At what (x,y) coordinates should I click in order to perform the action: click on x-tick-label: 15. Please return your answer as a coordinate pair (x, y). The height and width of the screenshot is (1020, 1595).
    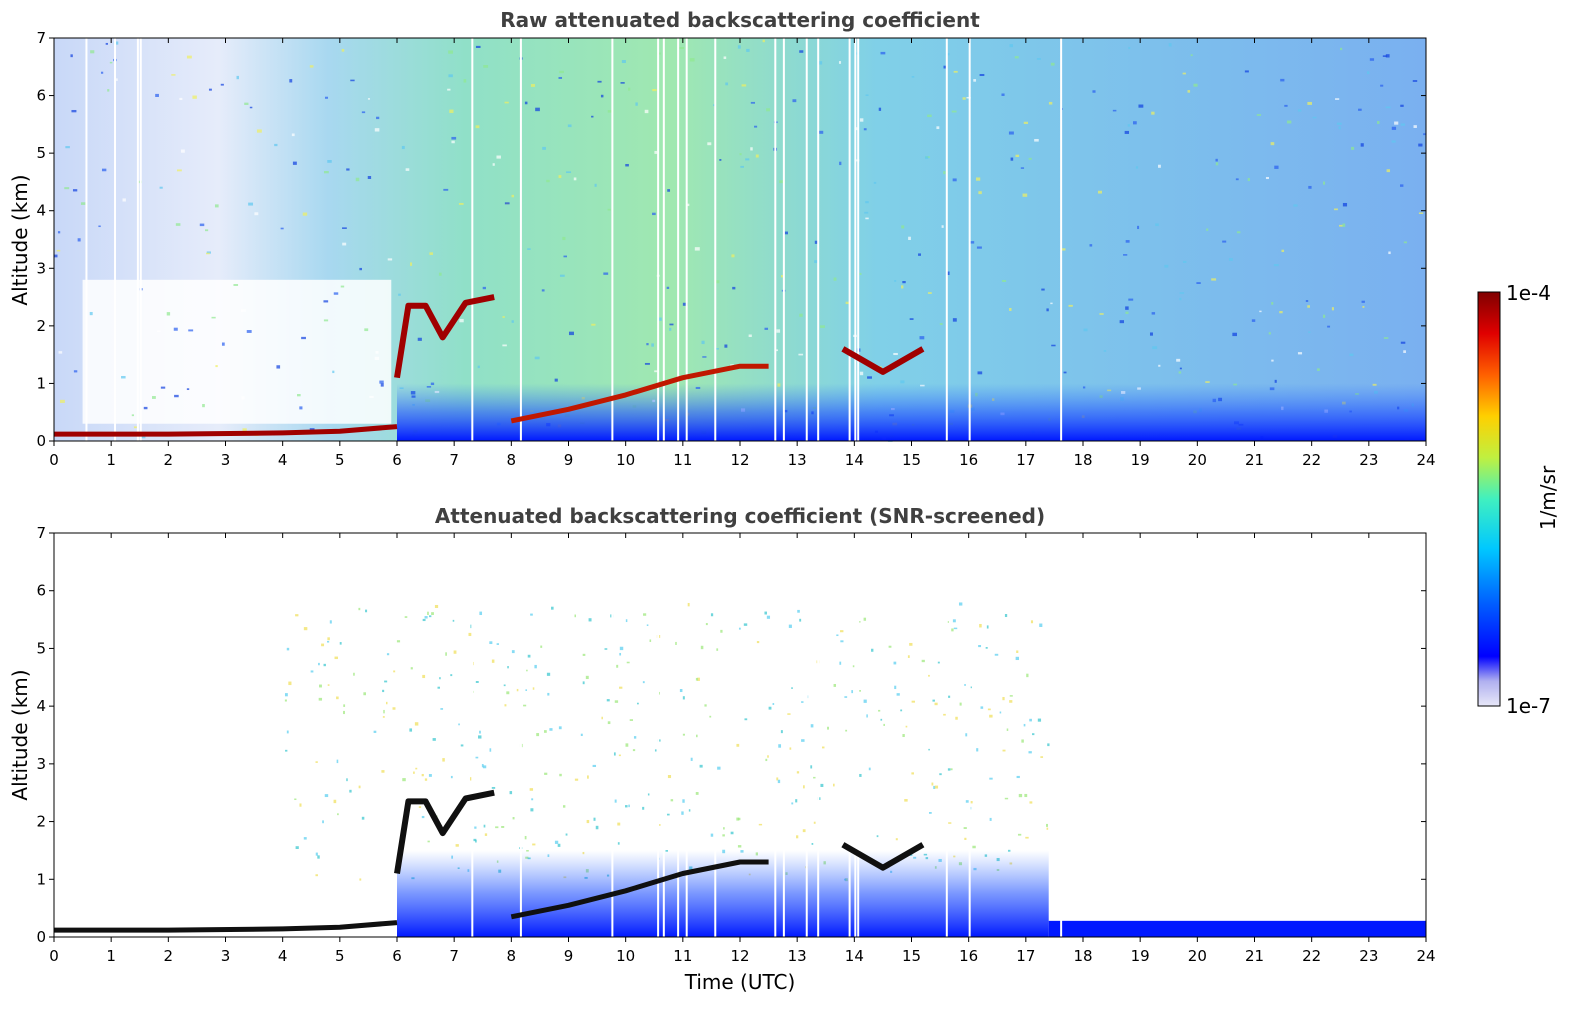
    Looking at the image, I should click on (911, 956).